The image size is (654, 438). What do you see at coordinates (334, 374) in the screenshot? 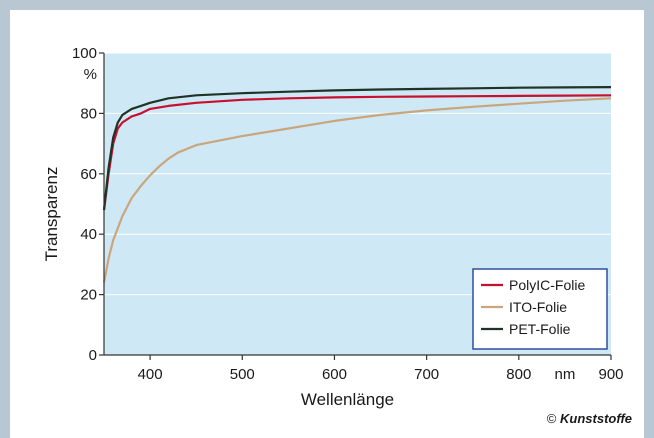
I see `x-tick-label-600: 600` at bounding box center [334, 374].